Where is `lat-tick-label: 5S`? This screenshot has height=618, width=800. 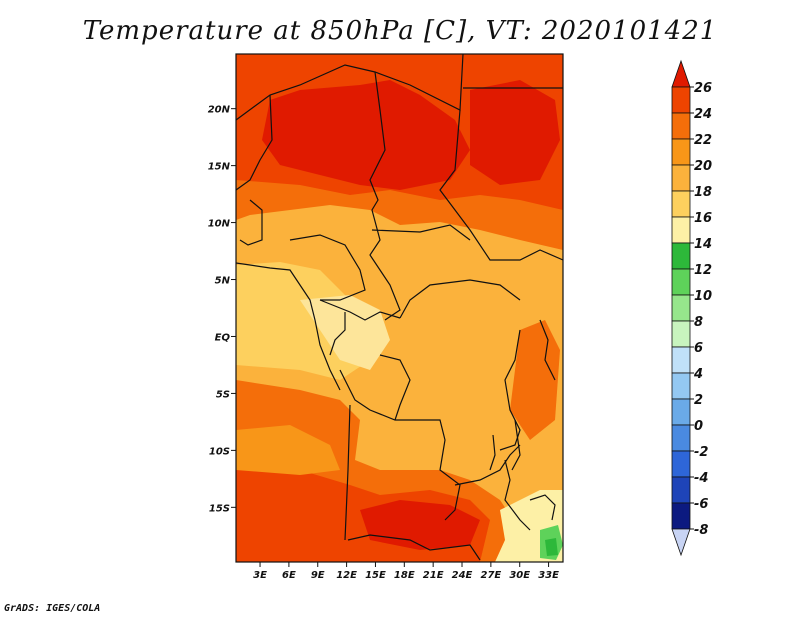
lat-tick-label: 5S is located at coordinates (223, 394).